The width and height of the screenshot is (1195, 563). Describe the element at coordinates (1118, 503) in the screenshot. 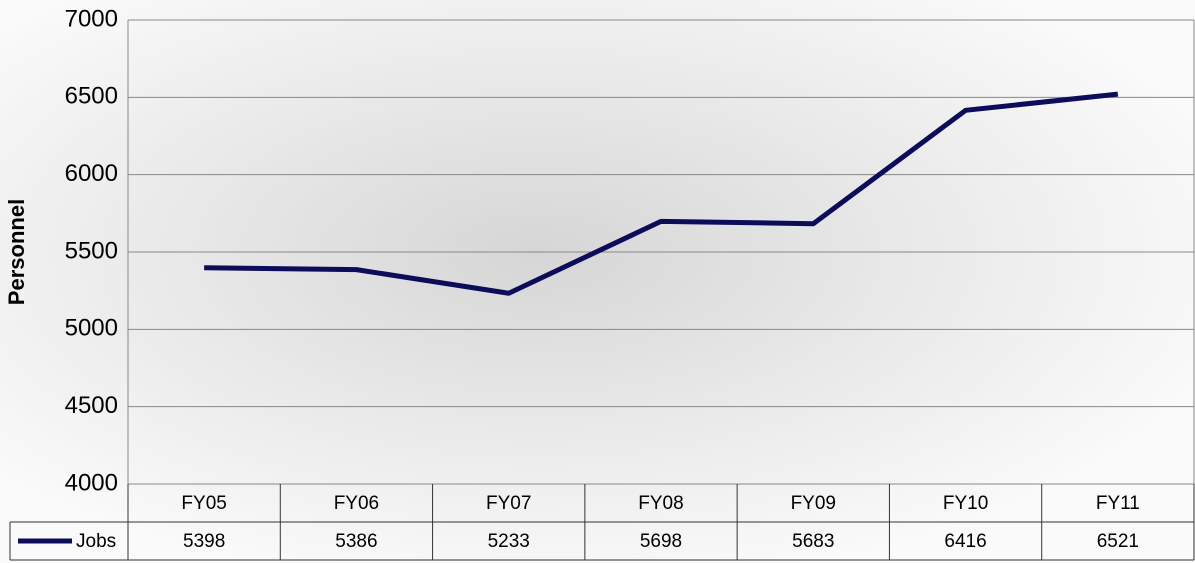

I see `x-tick-label: FY11` at that location.